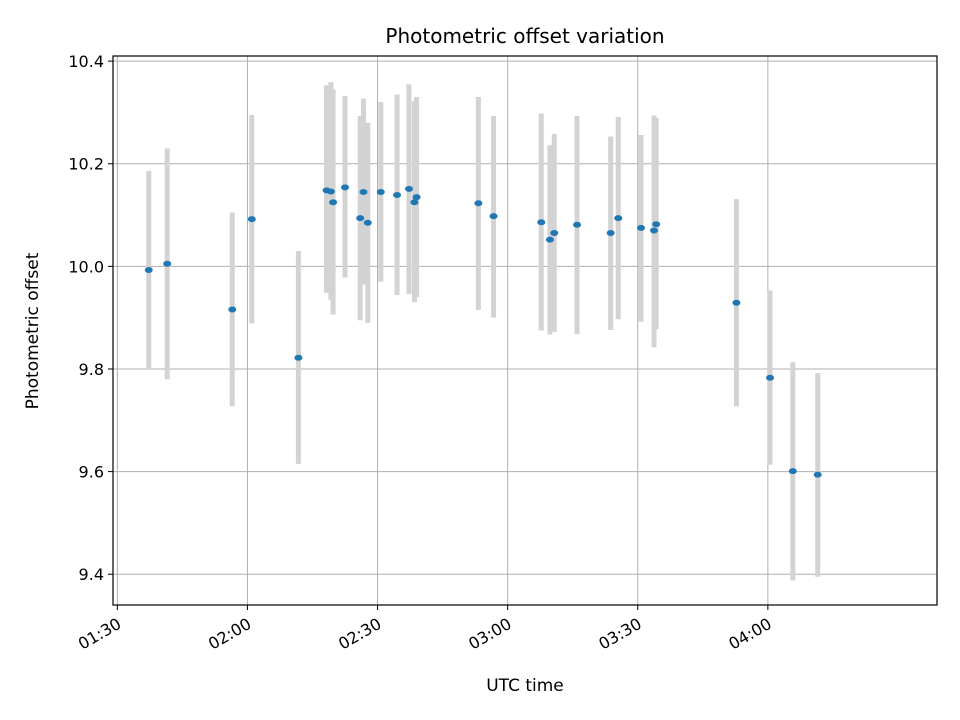 This screenshot has height=720, width=960. I want to click on y-axis-ticks: 9.4 9.6 9.8 10.0 10.2 10.4, so click(90, 318).